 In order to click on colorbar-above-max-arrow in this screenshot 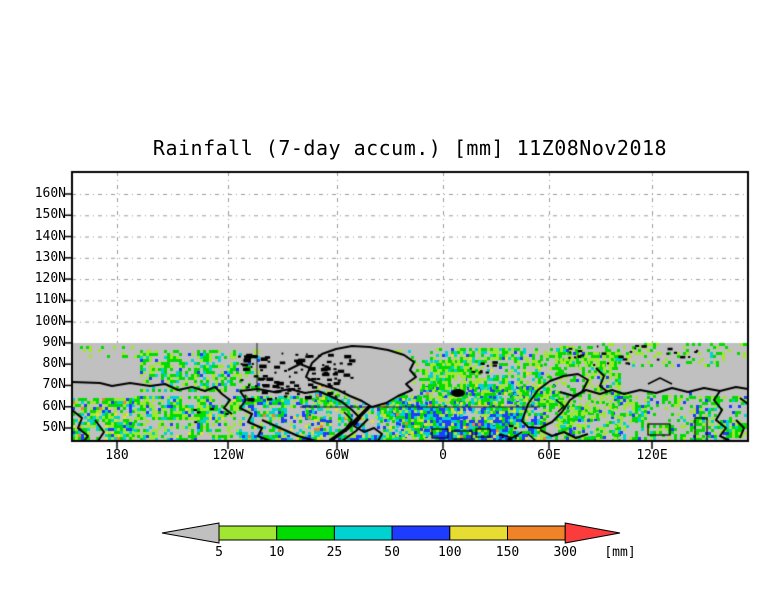, I will do `click(592, 533)`.